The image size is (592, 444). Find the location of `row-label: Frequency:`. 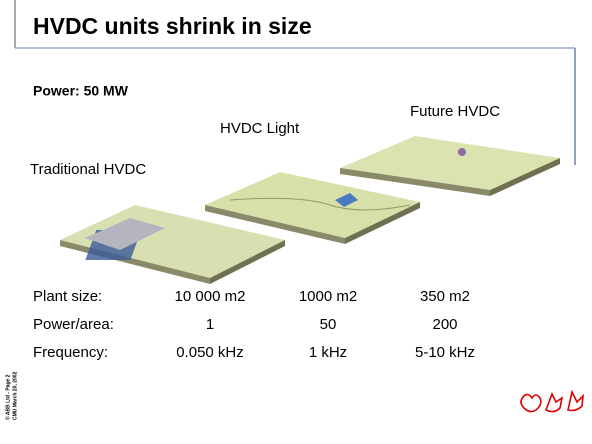

row-label: Frequency: is located at coordinates (70, 352).